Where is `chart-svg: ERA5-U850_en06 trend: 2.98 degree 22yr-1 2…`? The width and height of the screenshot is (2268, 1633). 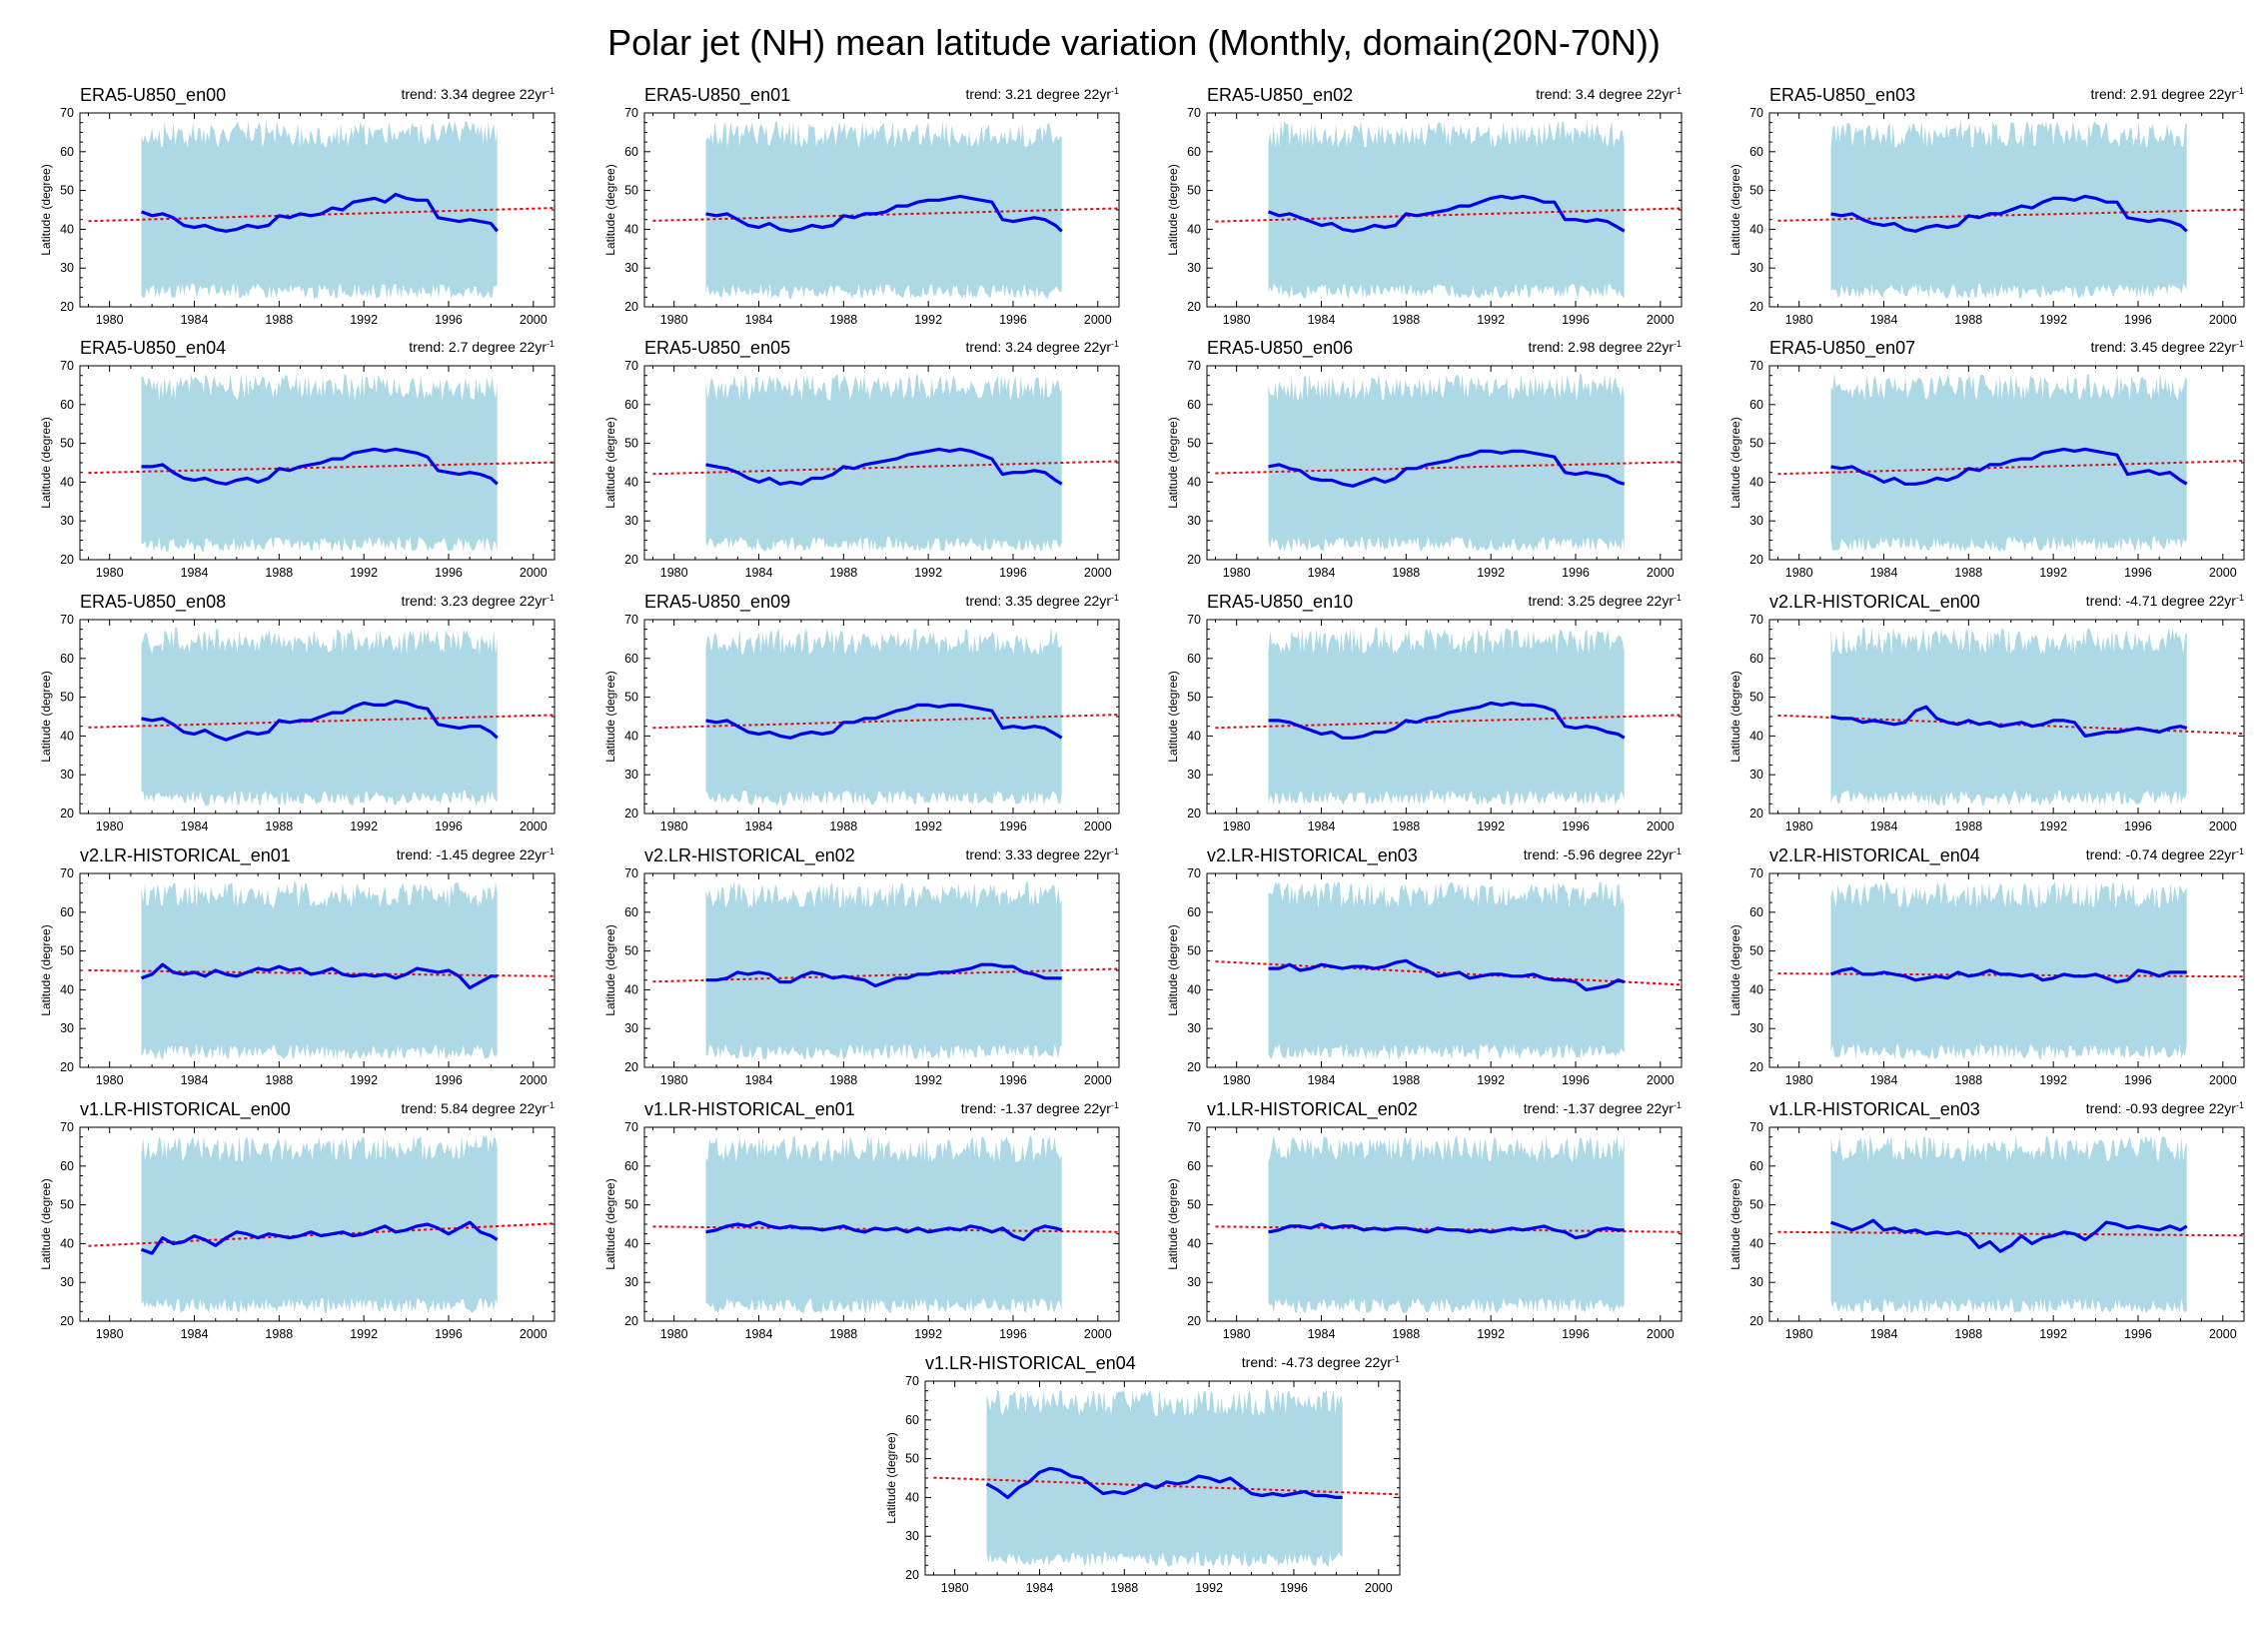
chart-svg: ERA5-U850_en06 trend: 2.98 degree 22yr-1 2… is located at coordinates (1424, 459).